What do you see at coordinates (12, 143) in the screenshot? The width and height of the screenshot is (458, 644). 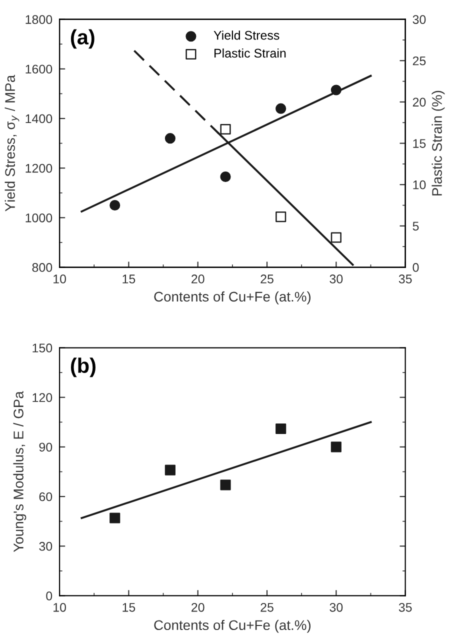 I see `y-axis-title: Yield Stress, σ$_{y}$ / MPa` at bounding box center [12, 143].